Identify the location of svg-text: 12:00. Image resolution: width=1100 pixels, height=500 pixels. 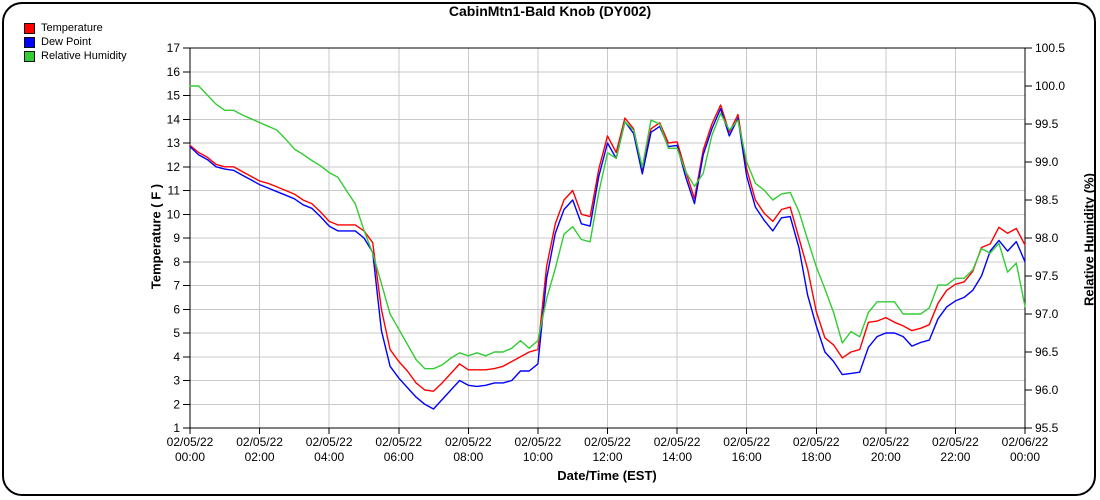
(607, 457).